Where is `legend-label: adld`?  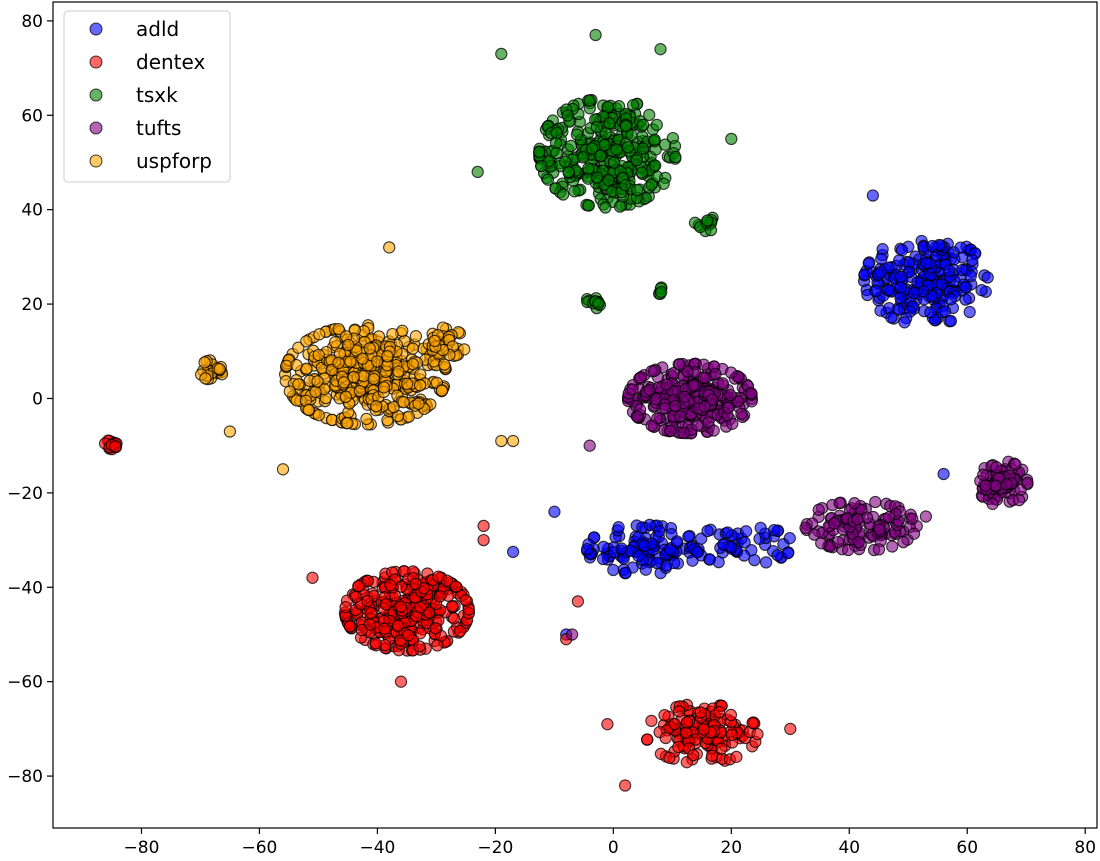
legend-label: adld is located at coordinates (157, 29).